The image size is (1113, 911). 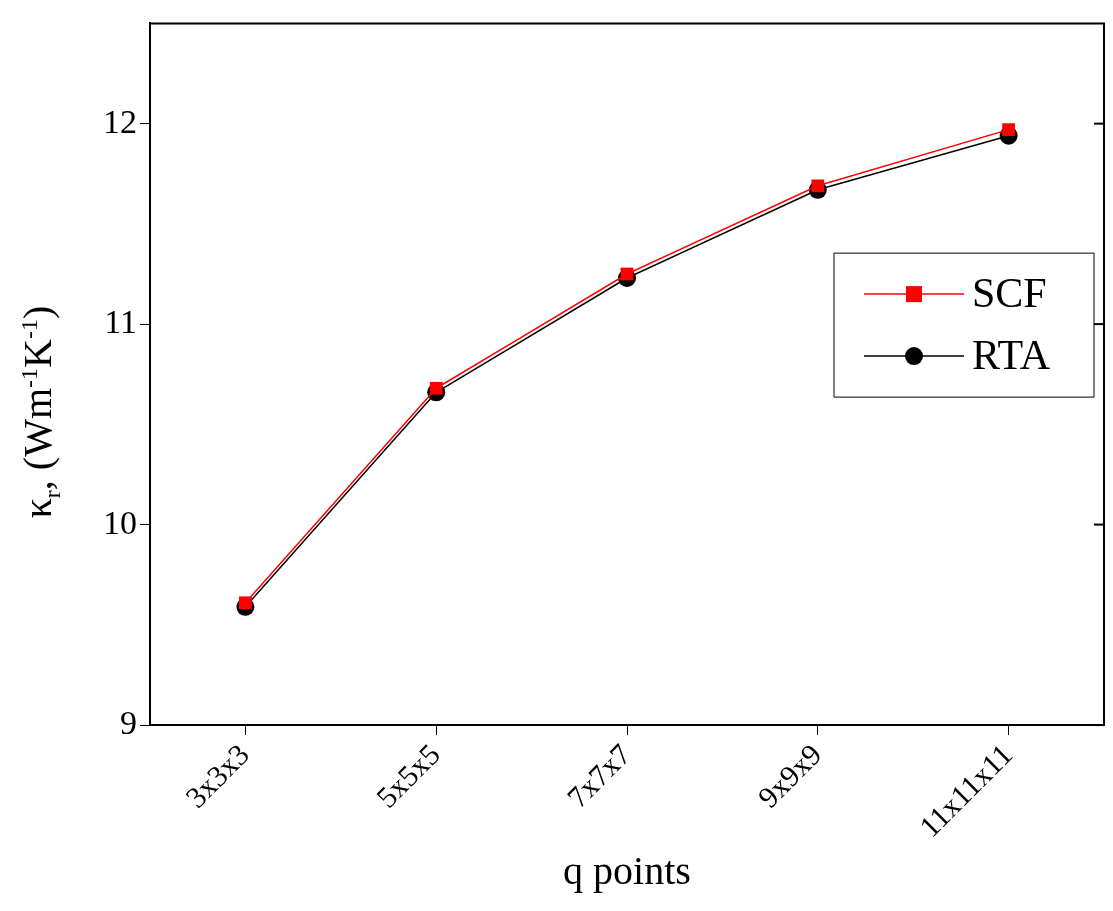 What do you see at coordinates (120, 322) in the screenshot?
I see `y-tick-label: 11` at bounding box center [120, 322].